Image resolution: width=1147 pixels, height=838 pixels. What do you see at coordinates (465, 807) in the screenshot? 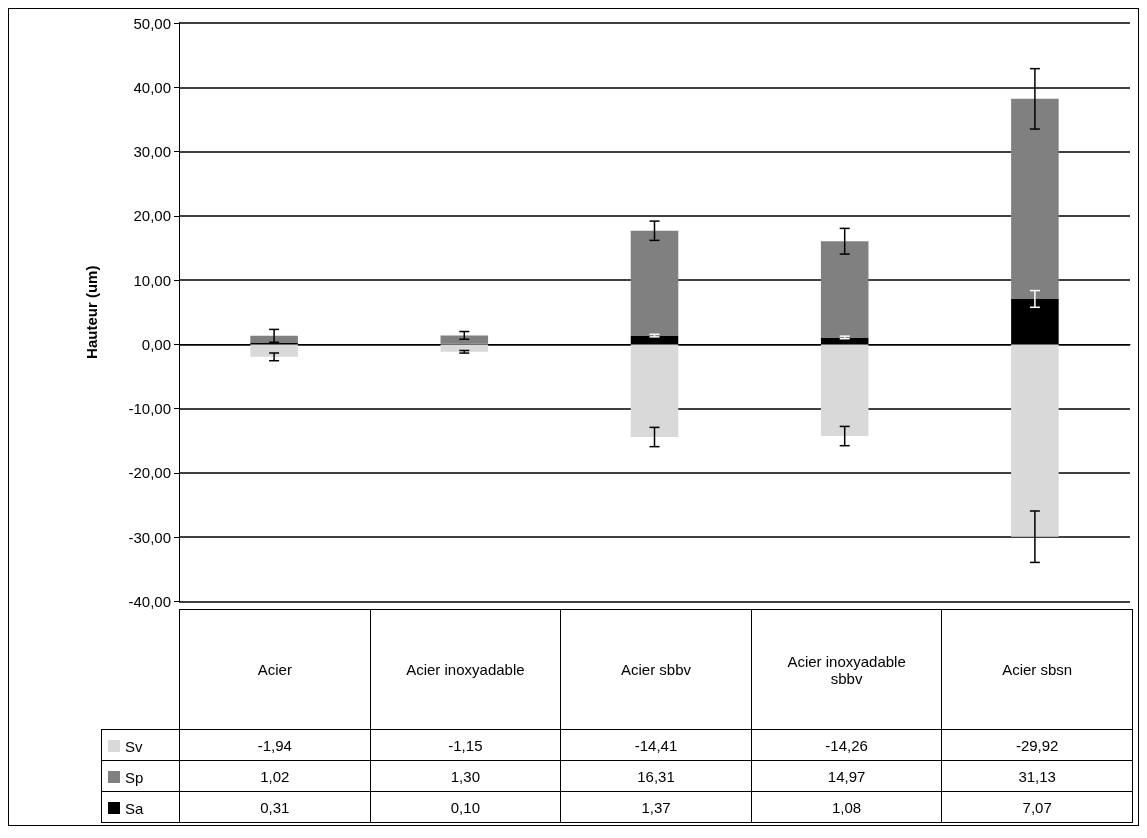
I see `data-label: 0,10` at bounding box center [465, 807].